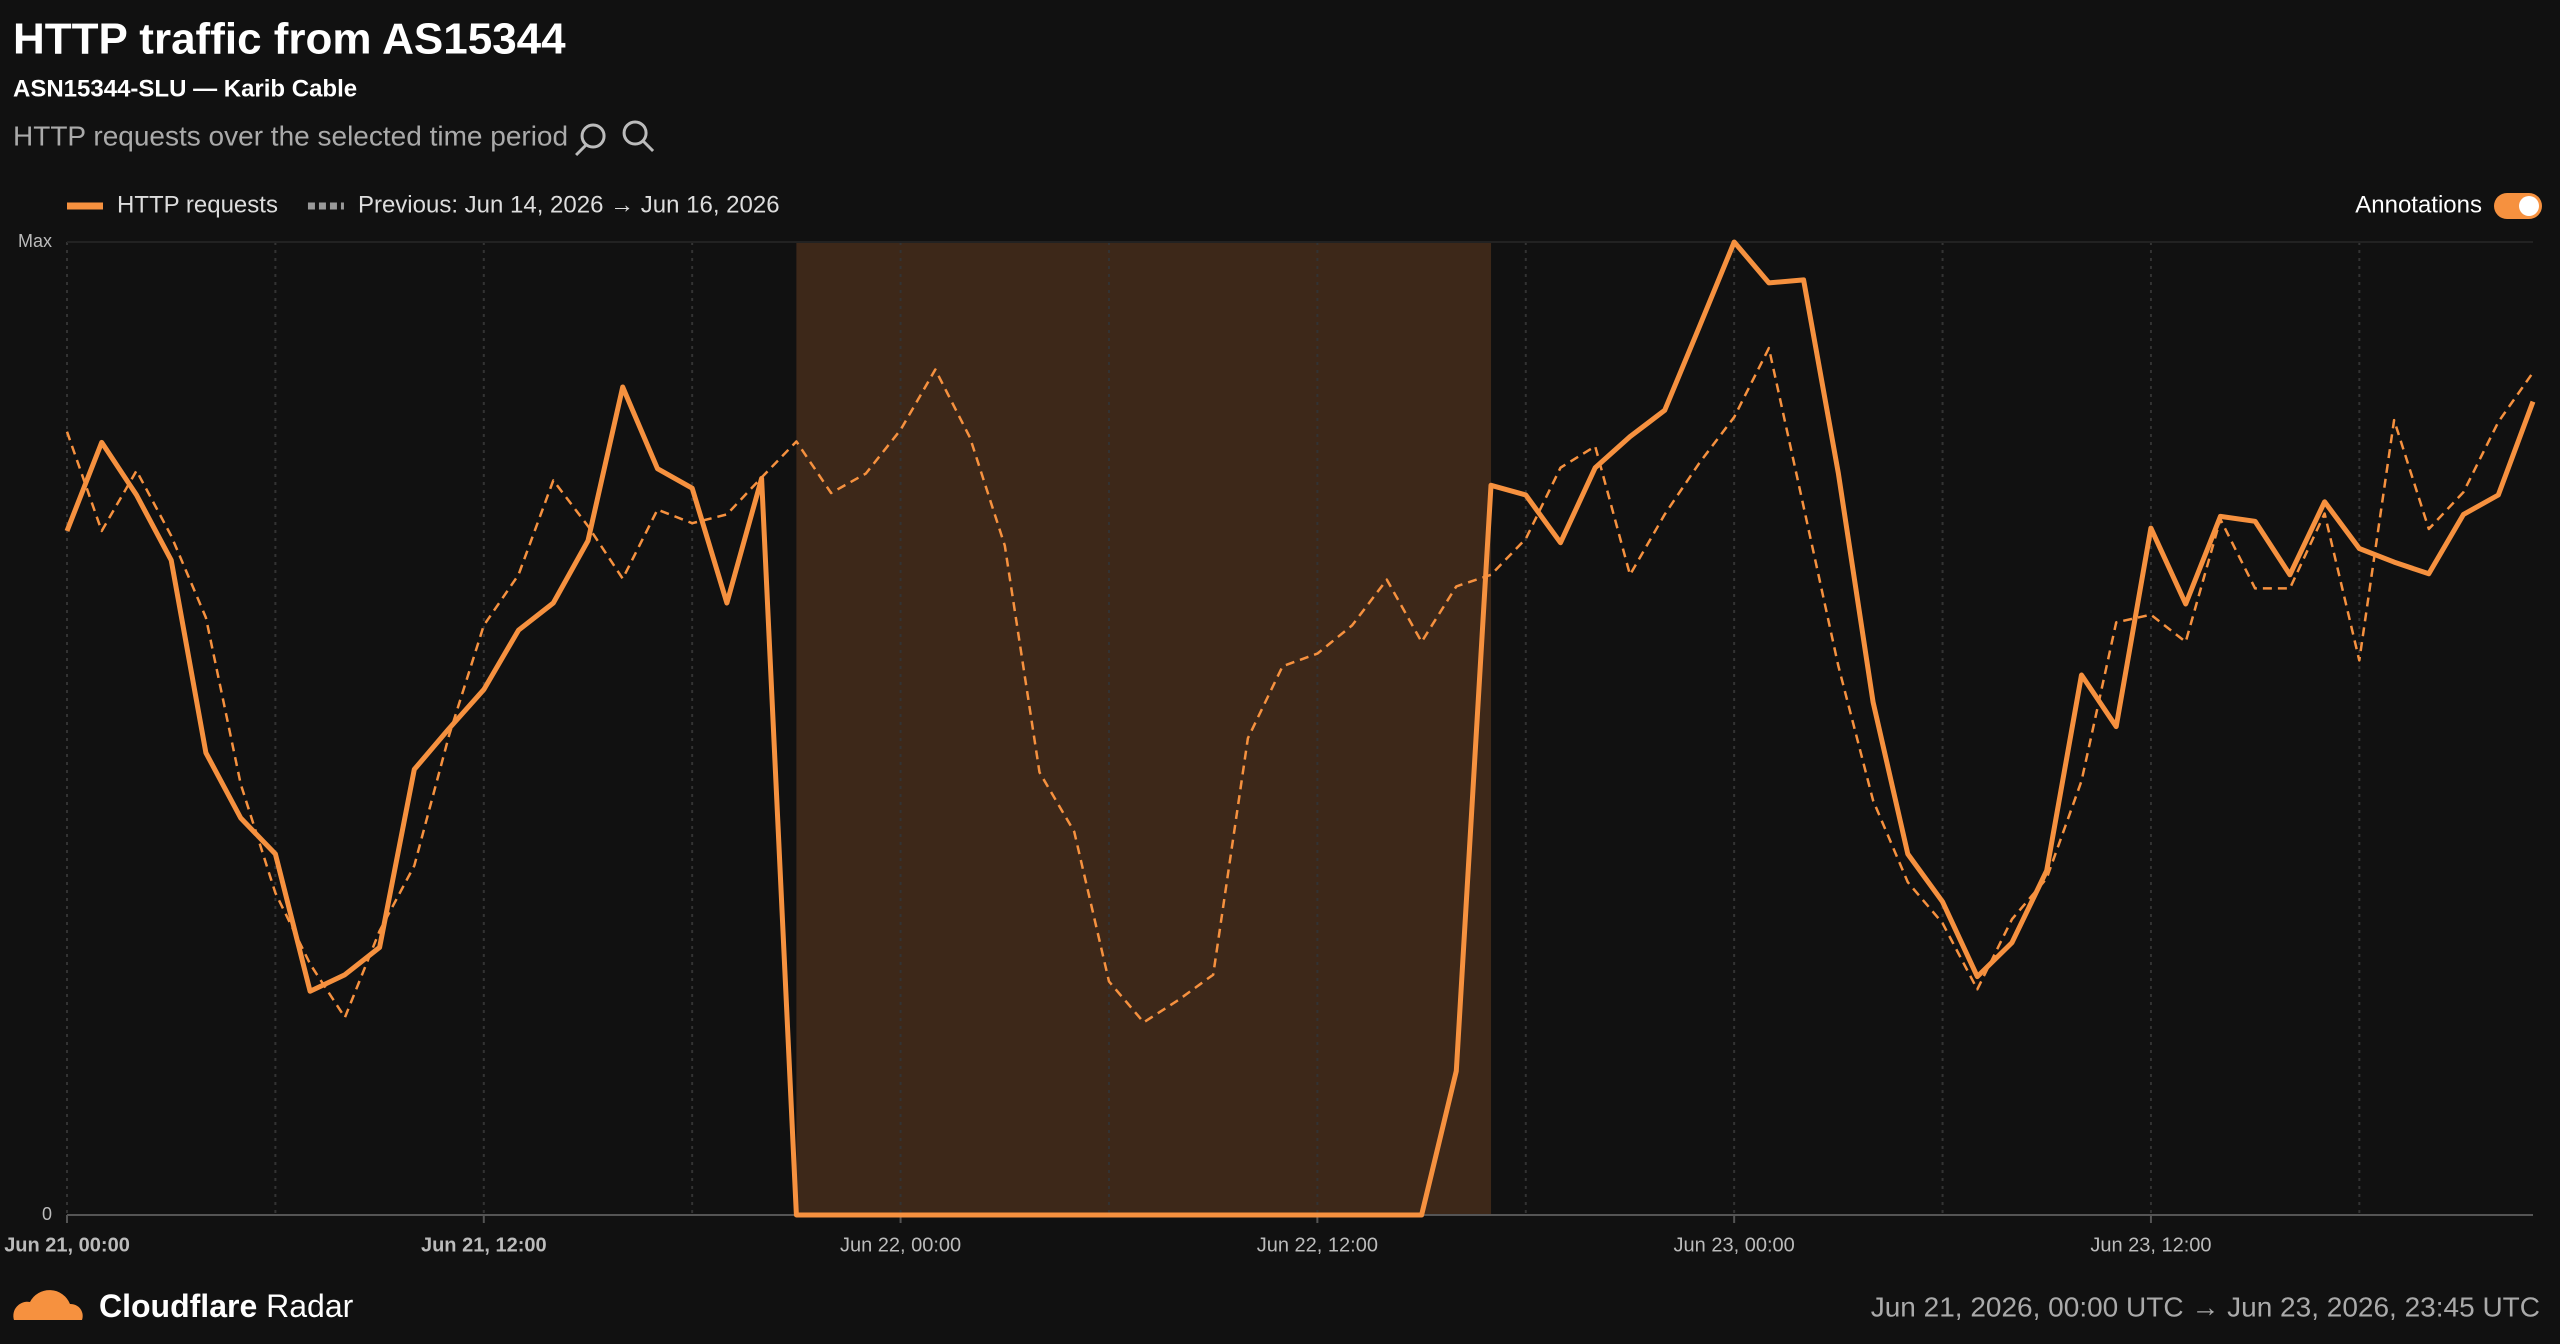  What do you see at coordinates (185, 88) in the screenshot?
I see `subtitle: ASN15344-SLU — Karib Cable` at bounding box center [185, 88].